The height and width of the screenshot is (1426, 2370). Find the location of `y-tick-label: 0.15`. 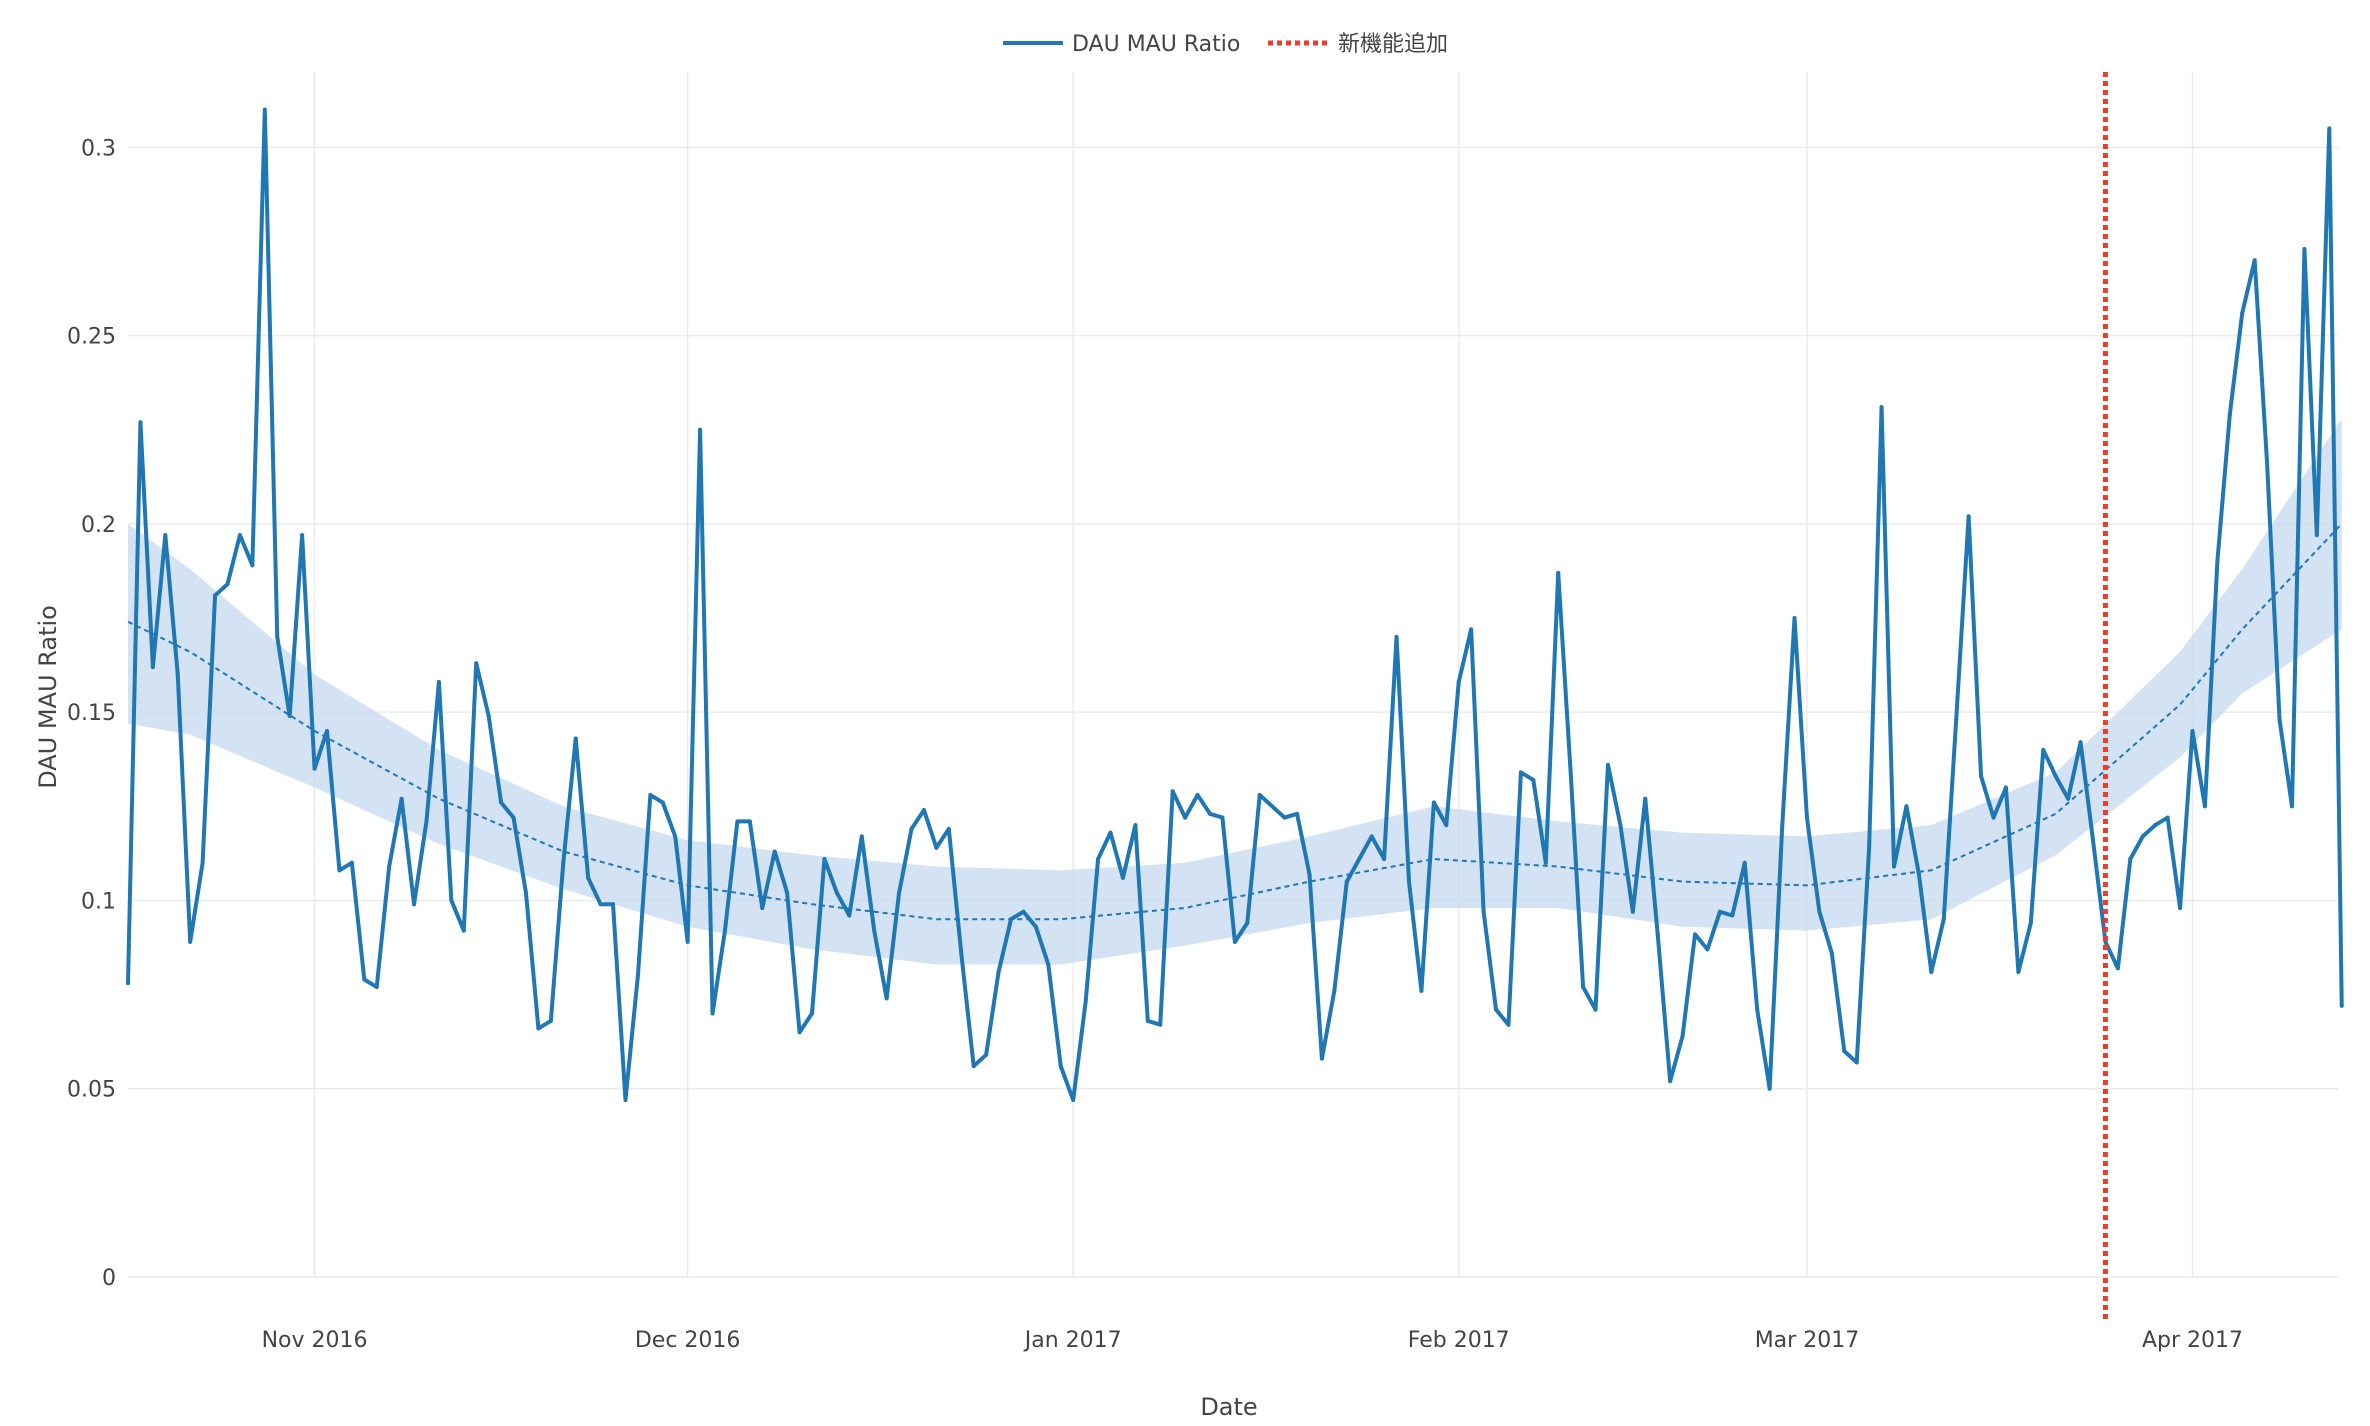

y-tick-label: 0.15 is located at coordinates (91, 713).